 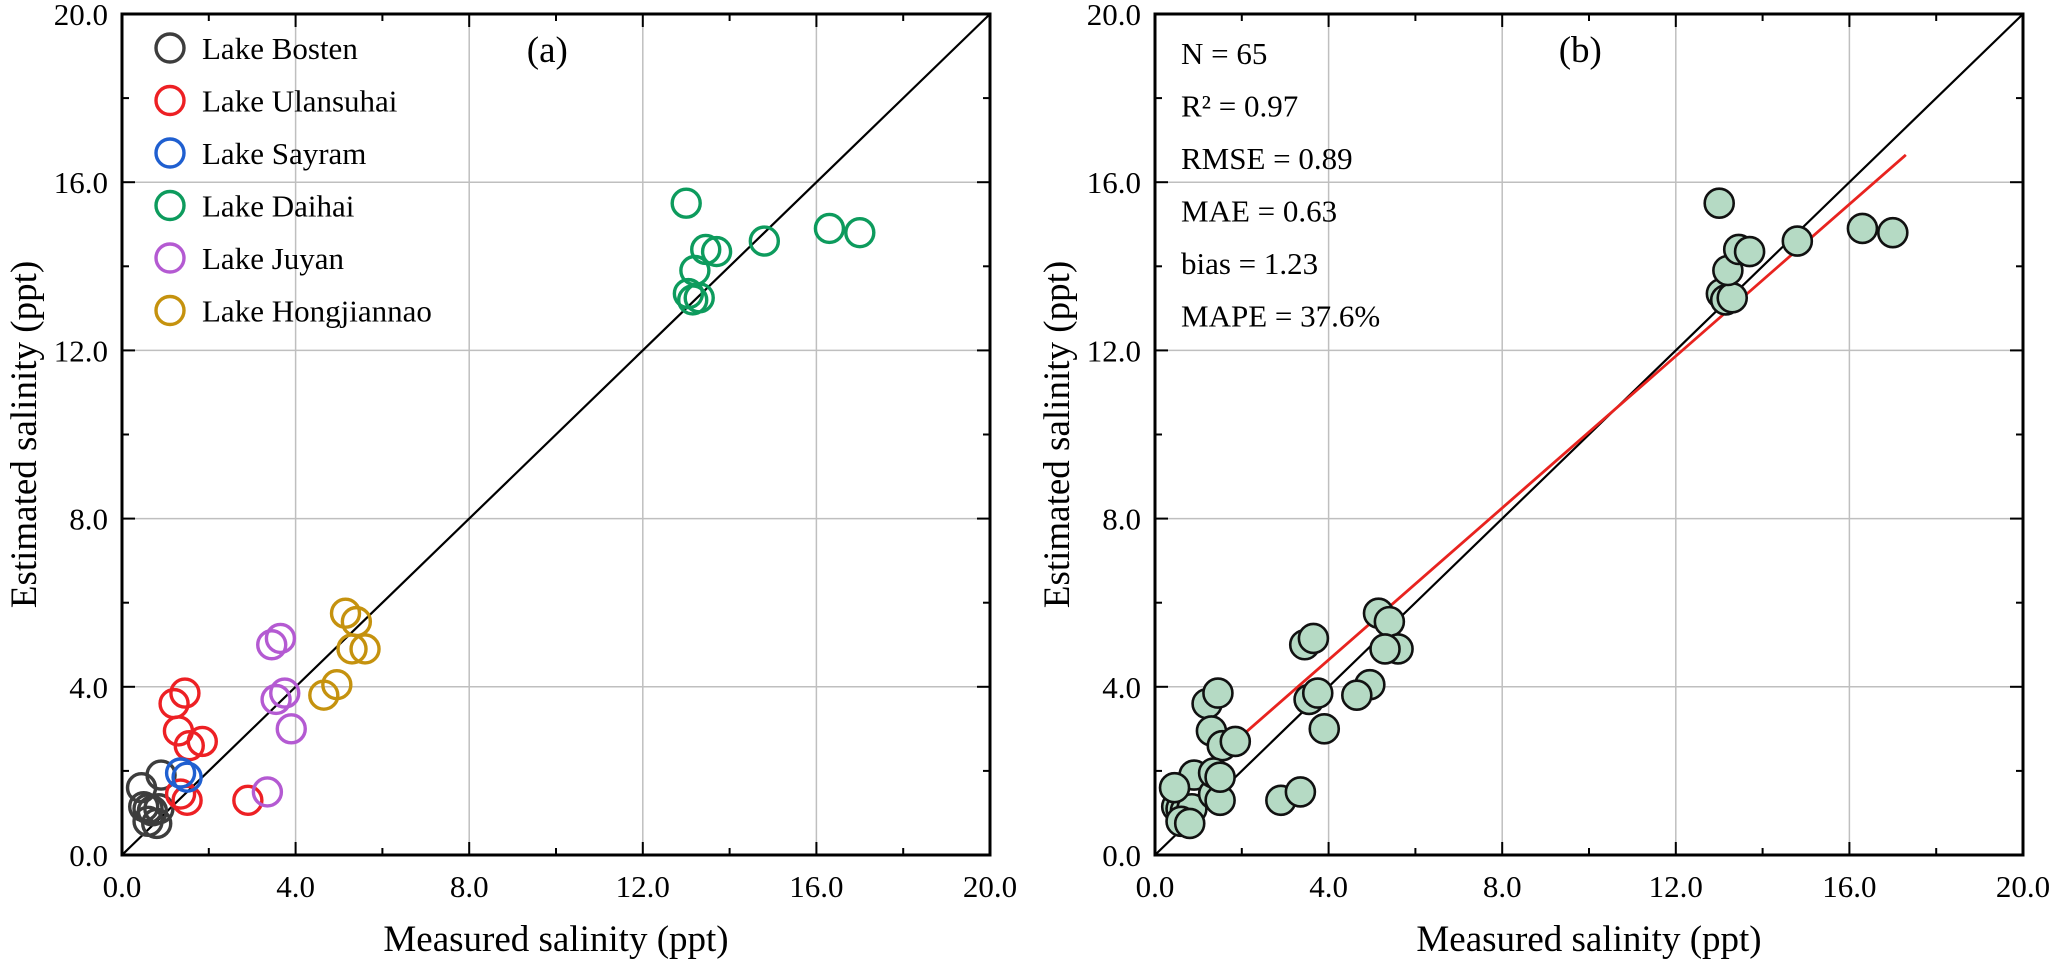 I want to click on legend-swatch-lake-bosten, so click(x=170, y=48).